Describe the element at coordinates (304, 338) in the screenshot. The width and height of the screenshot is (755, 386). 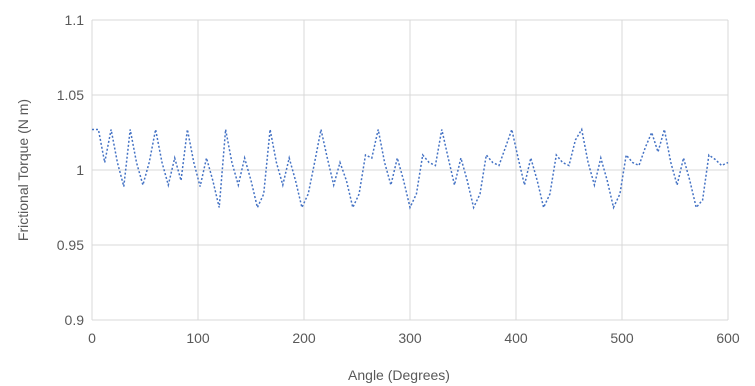
I see `x-tick-label: 200` at that location.